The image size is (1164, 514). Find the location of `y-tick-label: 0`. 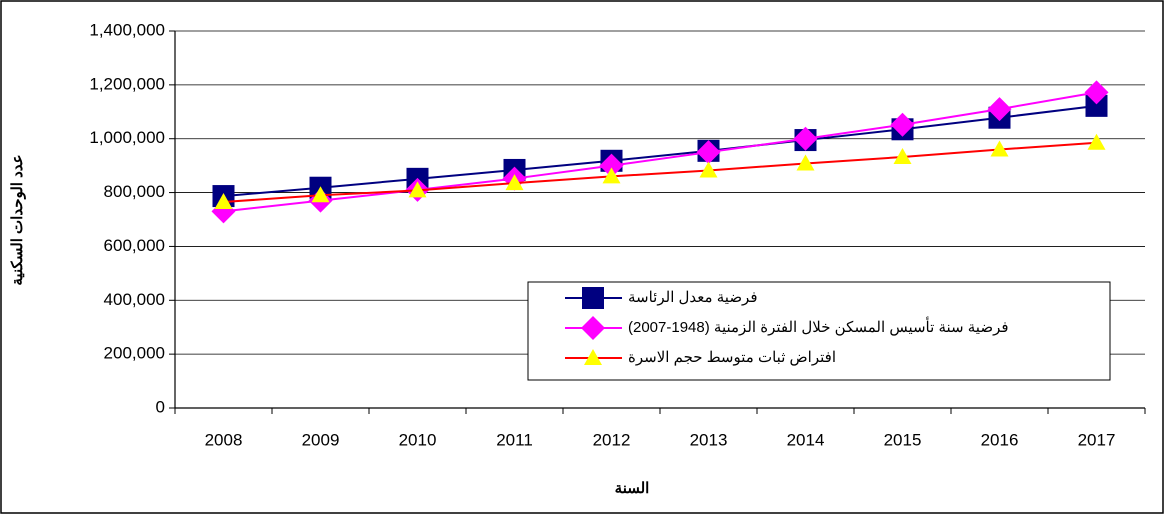

y-tick-label: 0 is located at coordinates (160, 406).